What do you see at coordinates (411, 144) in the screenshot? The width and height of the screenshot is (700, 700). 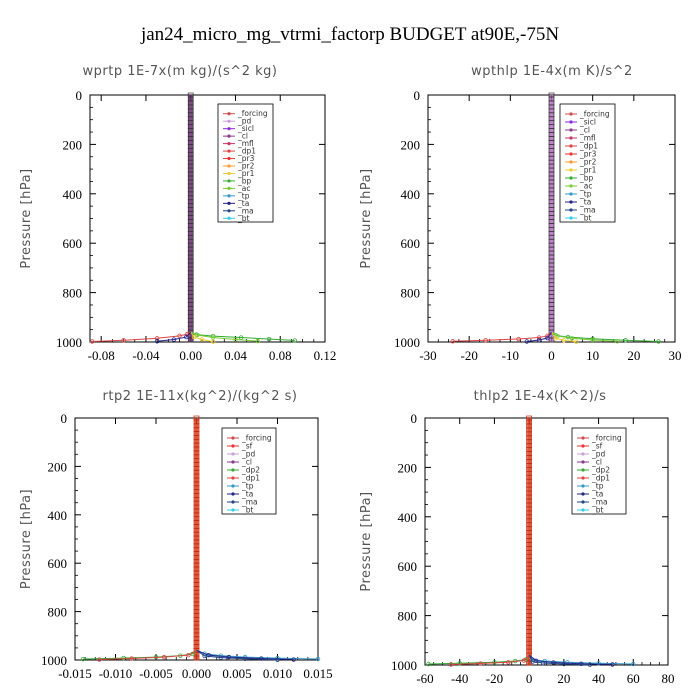 I see `y-tick-label: 200` at bounding box center [411, 144].